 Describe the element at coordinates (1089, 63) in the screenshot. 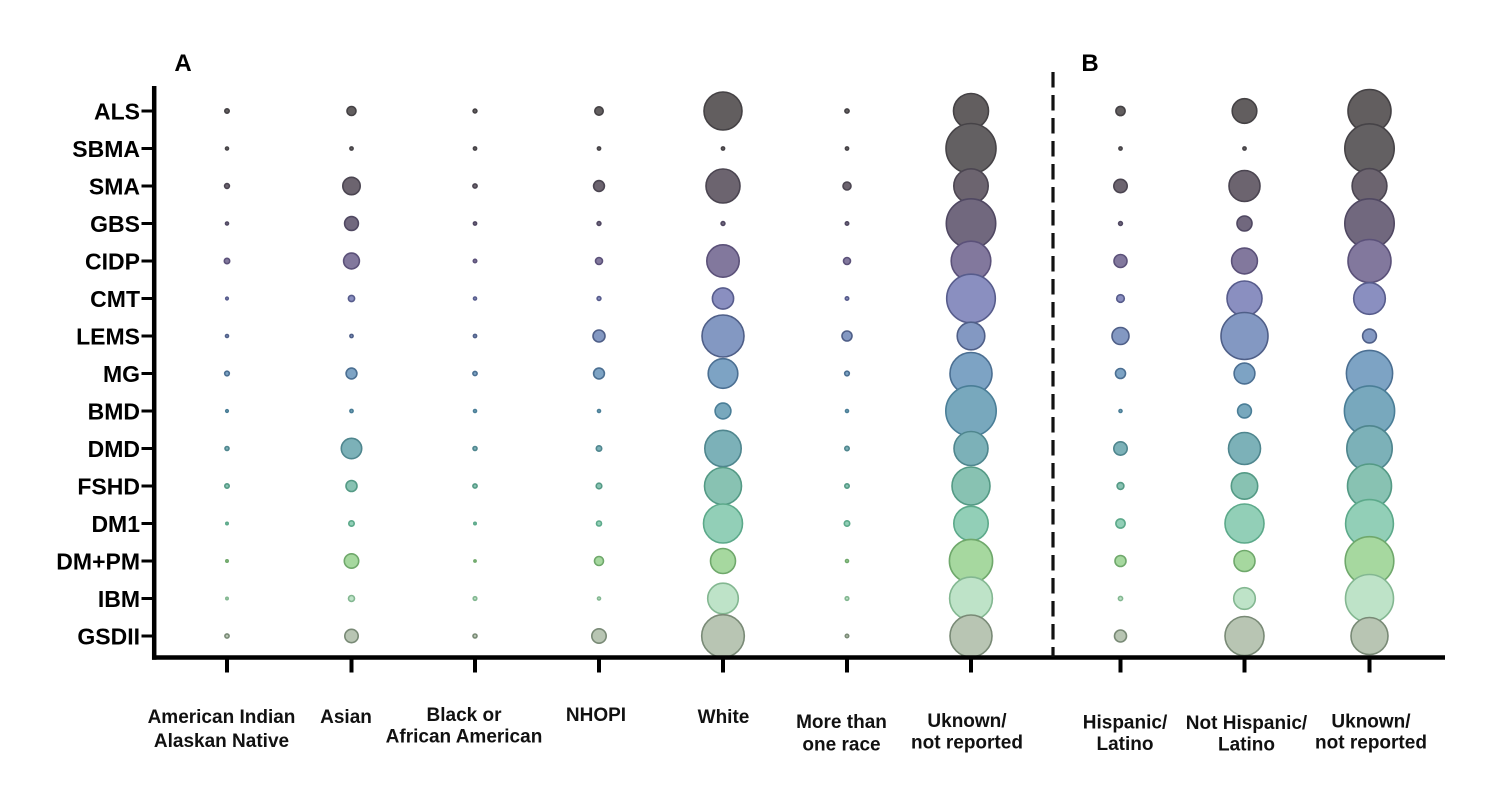

I see `svg-text: B` at that location.